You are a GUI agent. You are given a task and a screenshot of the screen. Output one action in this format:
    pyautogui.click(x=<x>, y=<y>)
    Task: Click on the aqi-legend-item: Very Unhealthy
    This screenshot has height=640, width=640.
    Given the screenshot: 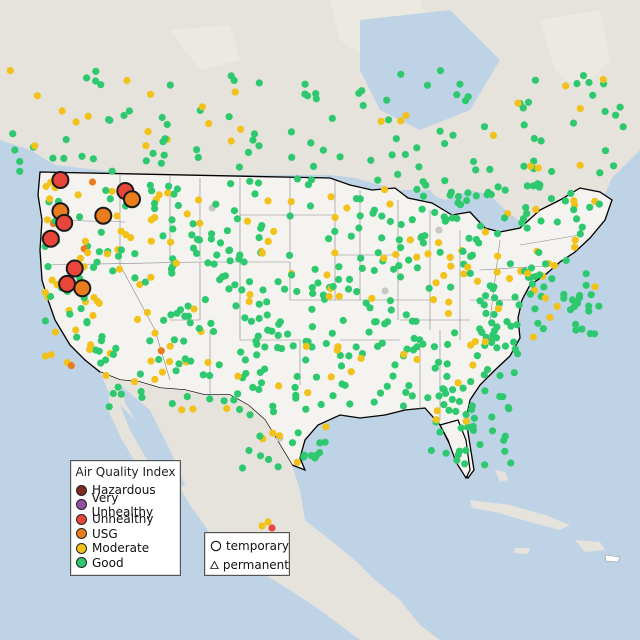 What is the action you would take?
    pyautogui.click(x=125, y=505)
    